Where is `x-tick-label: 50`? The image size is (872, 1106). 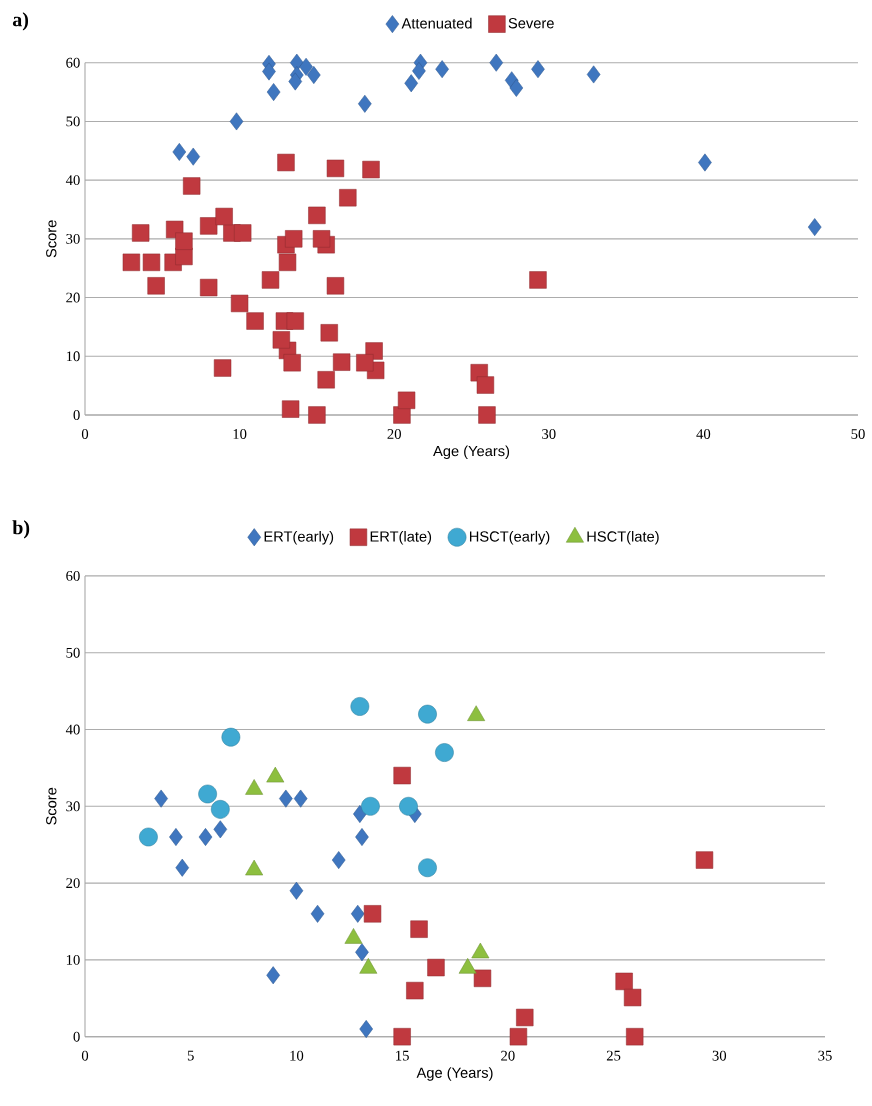 x-tick-label: 50 is located at coordinates (858, 434).